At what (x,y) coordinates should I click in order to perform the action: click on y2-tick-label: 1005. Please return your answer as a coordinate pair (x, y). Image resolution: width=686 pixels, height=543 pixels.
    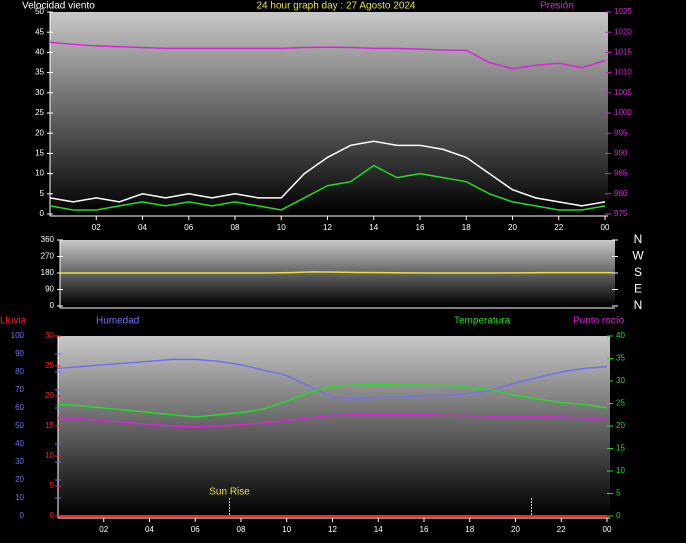
    Looking at the image, I should click on (623, 92).